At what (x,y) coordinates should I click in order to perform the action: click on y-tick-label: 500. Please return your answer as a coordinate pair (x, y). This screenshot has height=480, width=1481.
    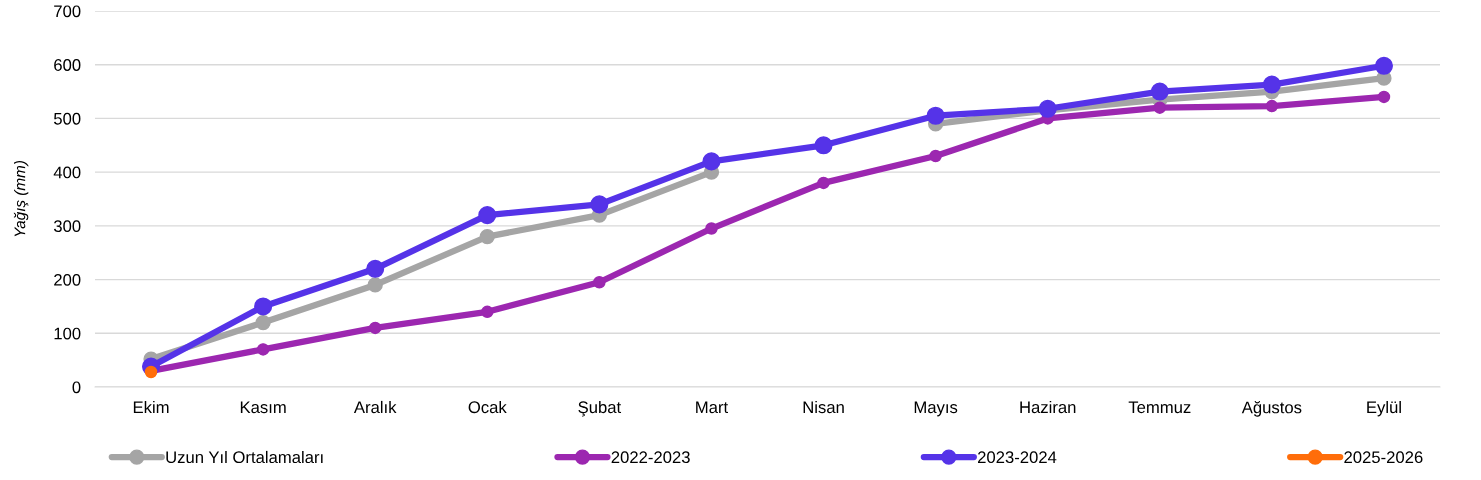
    Looking at the image, I should click on (67, 118).